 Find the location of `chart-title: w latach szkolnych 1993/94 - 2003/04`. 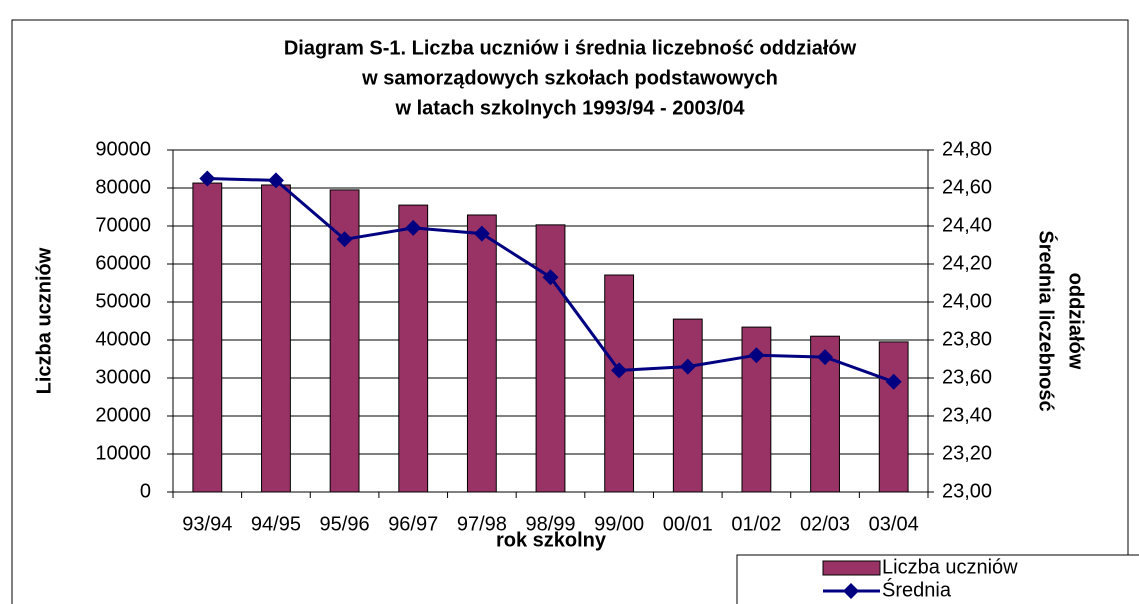

chart-title: w latach szkolnych 1993/94 - 2003/04 is located at coordinates (569, 108).